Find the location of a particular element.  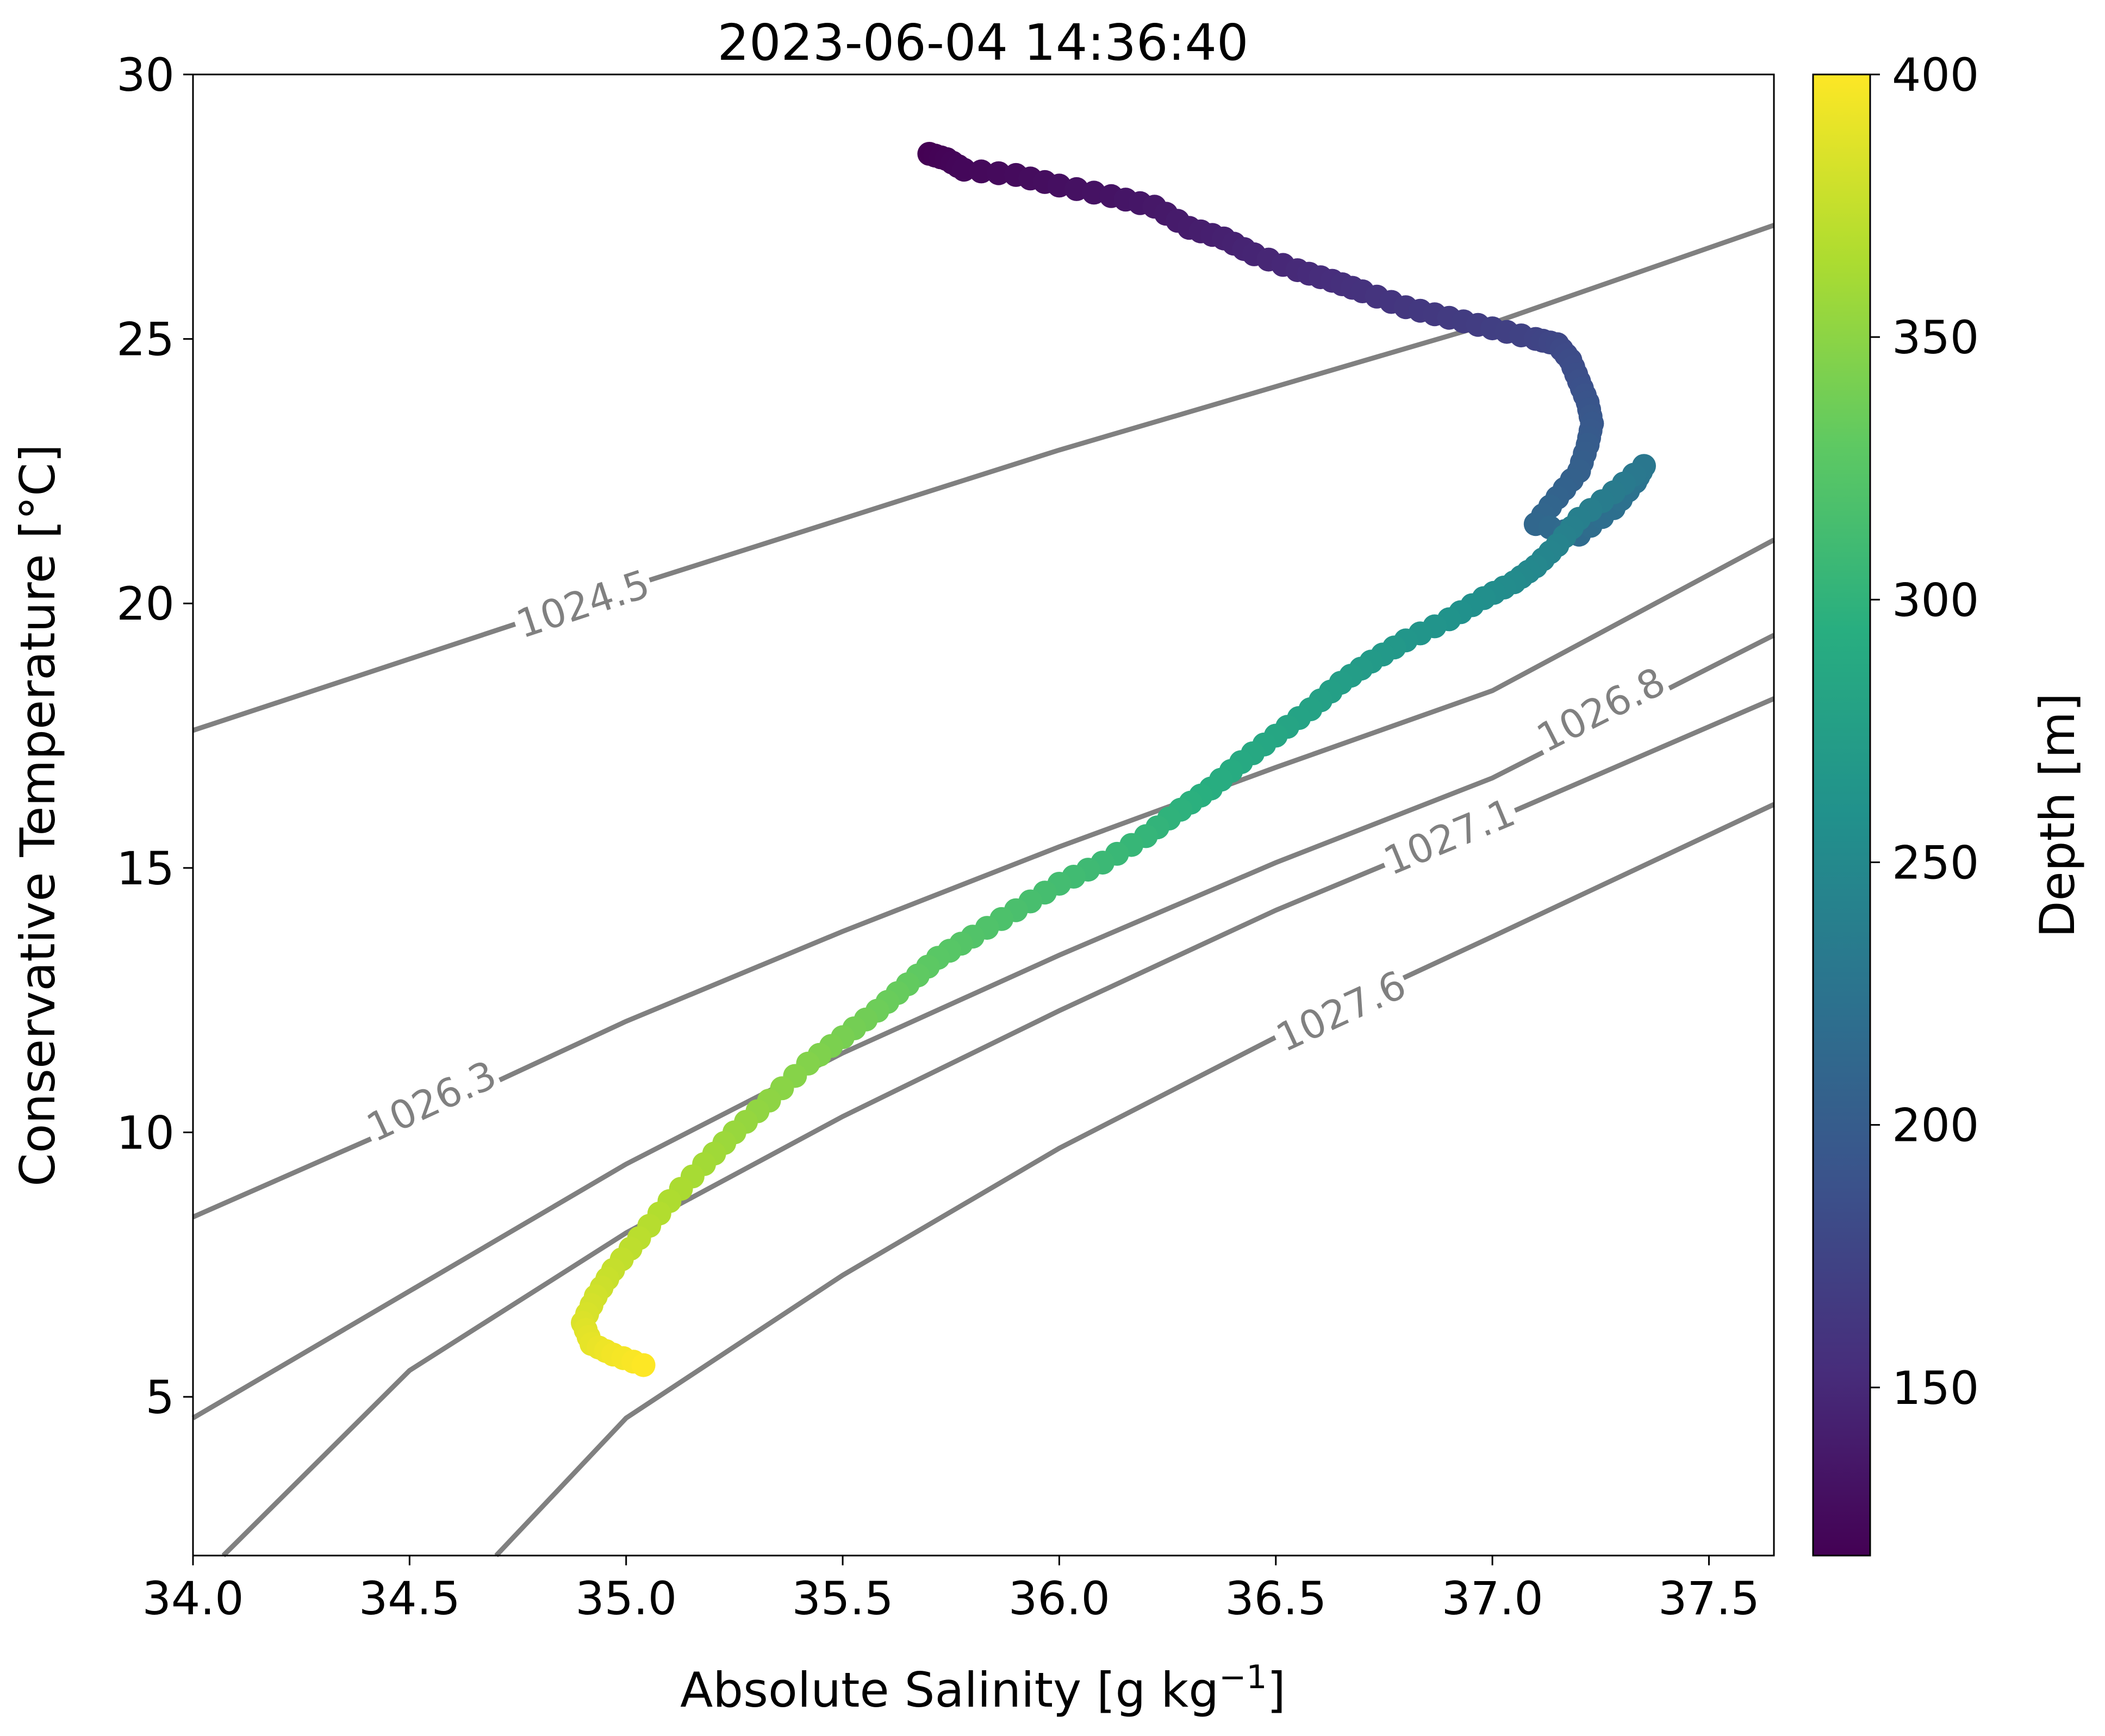

x-axis-title-superscript: −1 is located at coordinates (1243, 1677).